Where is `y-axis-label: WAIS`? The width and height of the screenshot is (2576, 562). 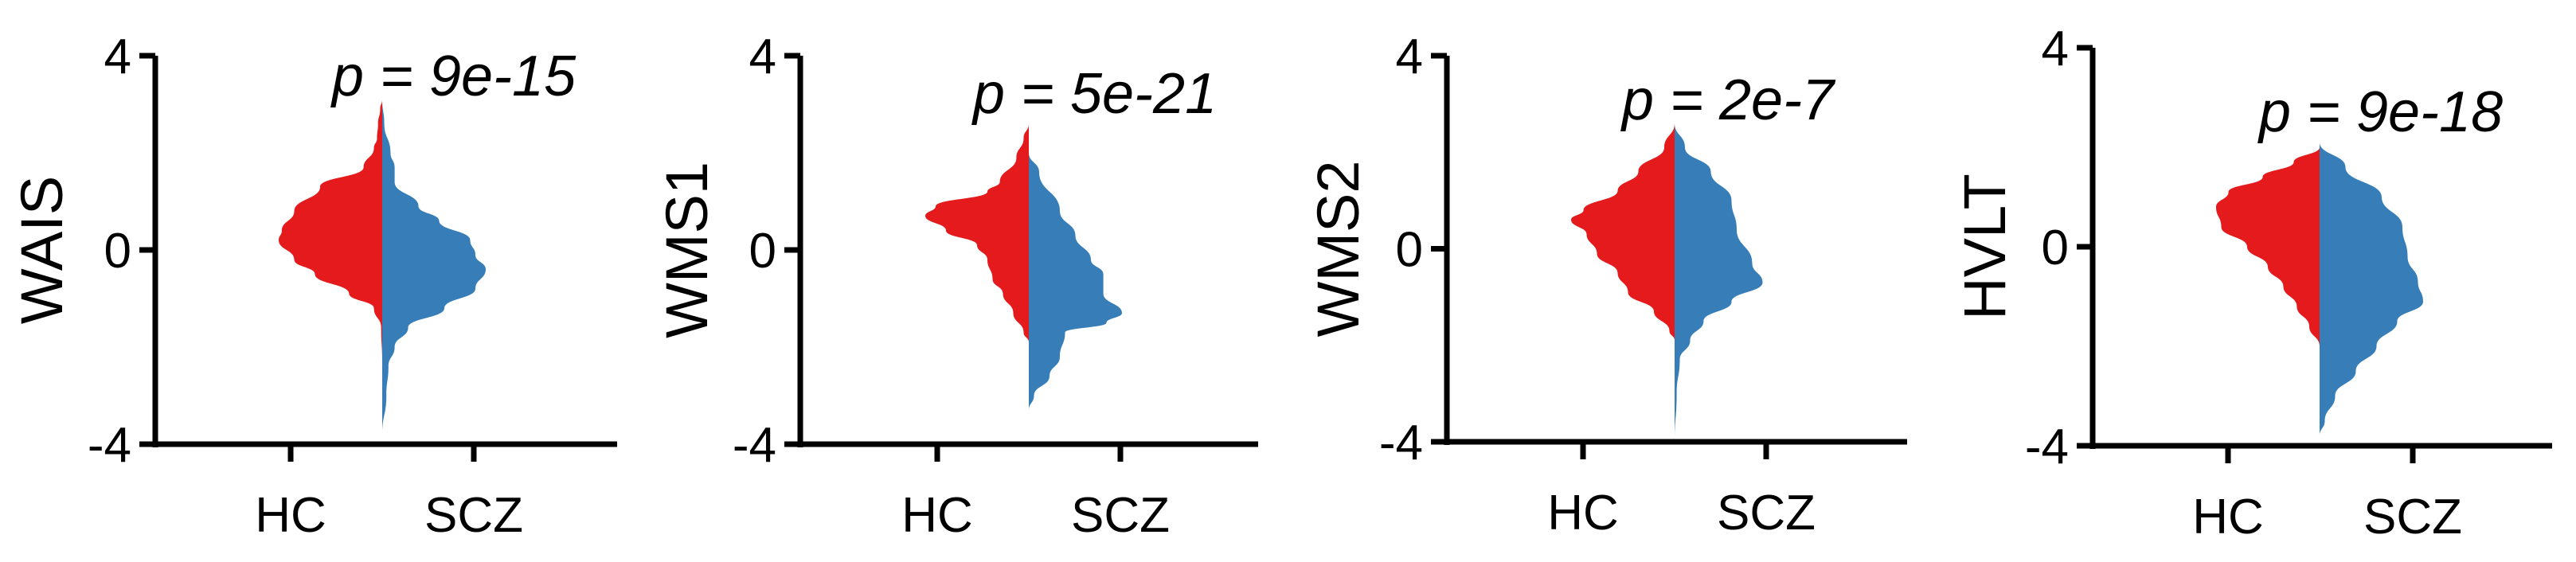
y-axis-label: WAIS is located at coordinates (42, 250).